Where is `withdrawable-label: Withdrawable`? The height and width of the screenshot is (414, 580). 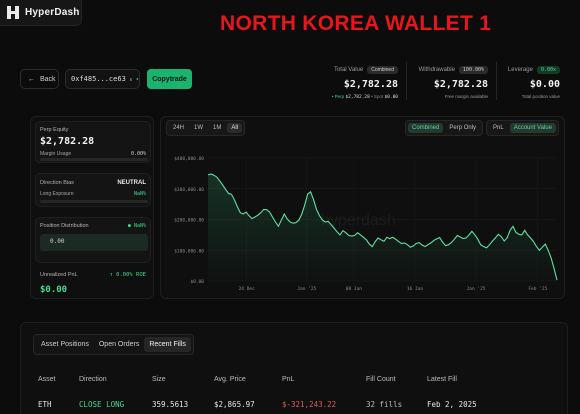
withdrawable-label: Withdrawable is located at coordinates (436, 70).